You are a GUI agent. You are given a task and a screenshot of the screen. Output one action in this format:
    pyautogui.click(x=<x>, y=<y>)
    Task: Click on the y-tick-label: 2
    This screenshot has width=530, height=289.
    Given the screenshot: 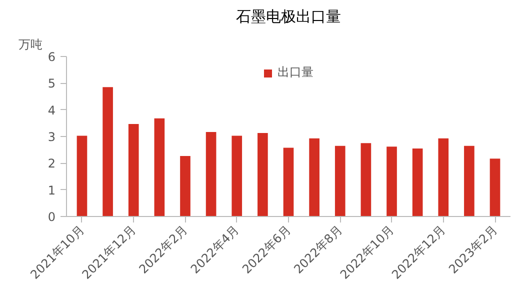 What is the action you would take?
    pyautogui.click(x=52, y=163)
    